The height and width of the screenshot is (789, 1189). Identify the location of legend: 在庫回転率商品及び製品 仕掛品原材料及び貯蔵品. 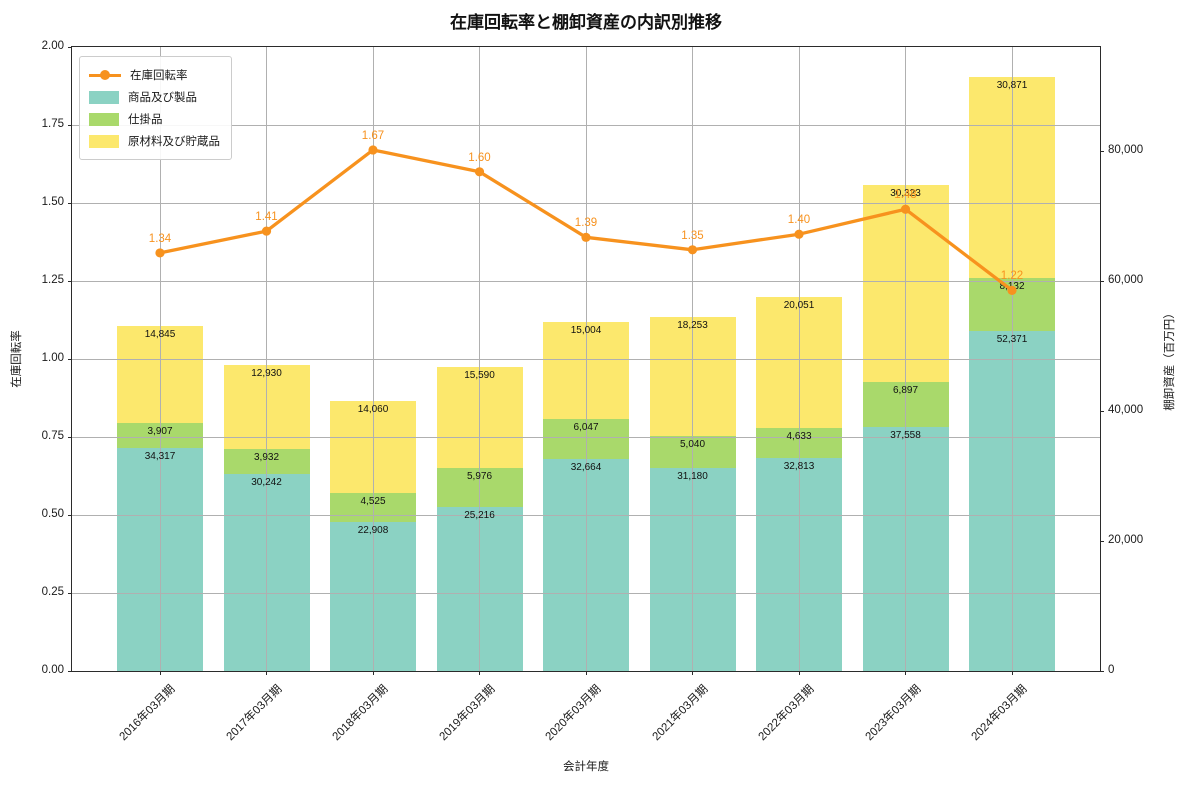
(155, 108).